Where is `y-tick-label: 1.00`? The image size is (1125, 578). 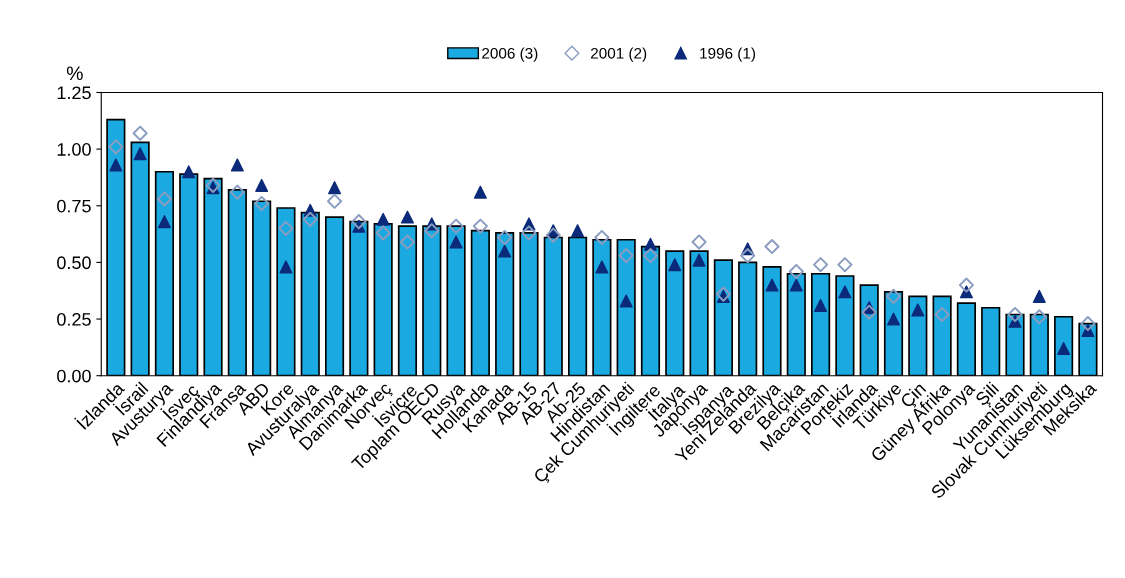 y-tick-label: 1.00 is located at coordinates (74, 149).